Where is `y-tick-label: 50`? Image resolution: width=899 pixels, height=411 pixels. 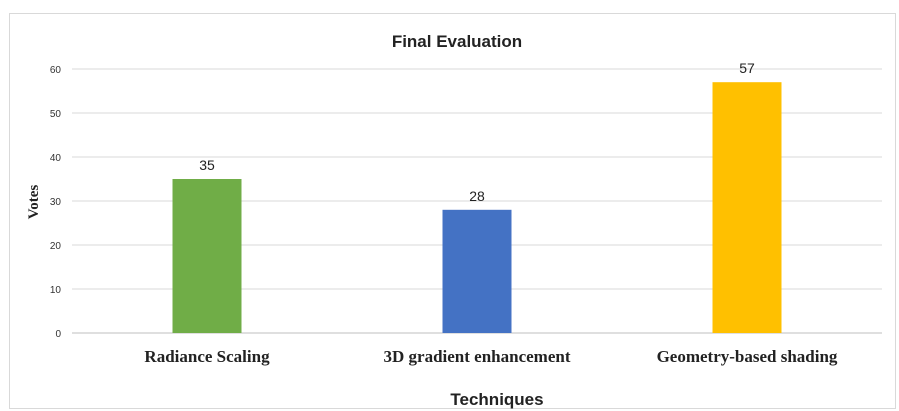 y-tick-label: 50 is located at coordinates (56, 114).